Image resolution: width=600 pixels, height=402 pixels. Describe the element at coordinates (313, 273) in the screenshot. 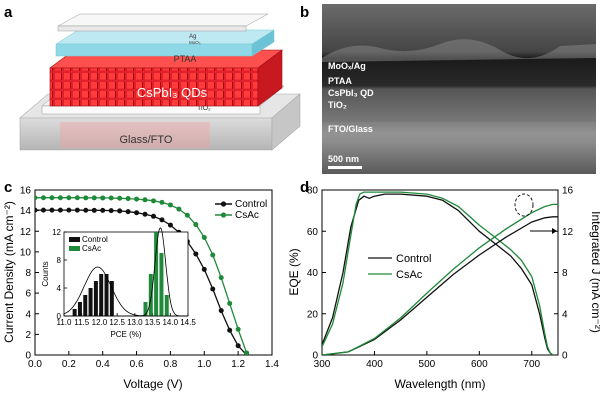

I see `d-y-tick-label: 40` at that location.